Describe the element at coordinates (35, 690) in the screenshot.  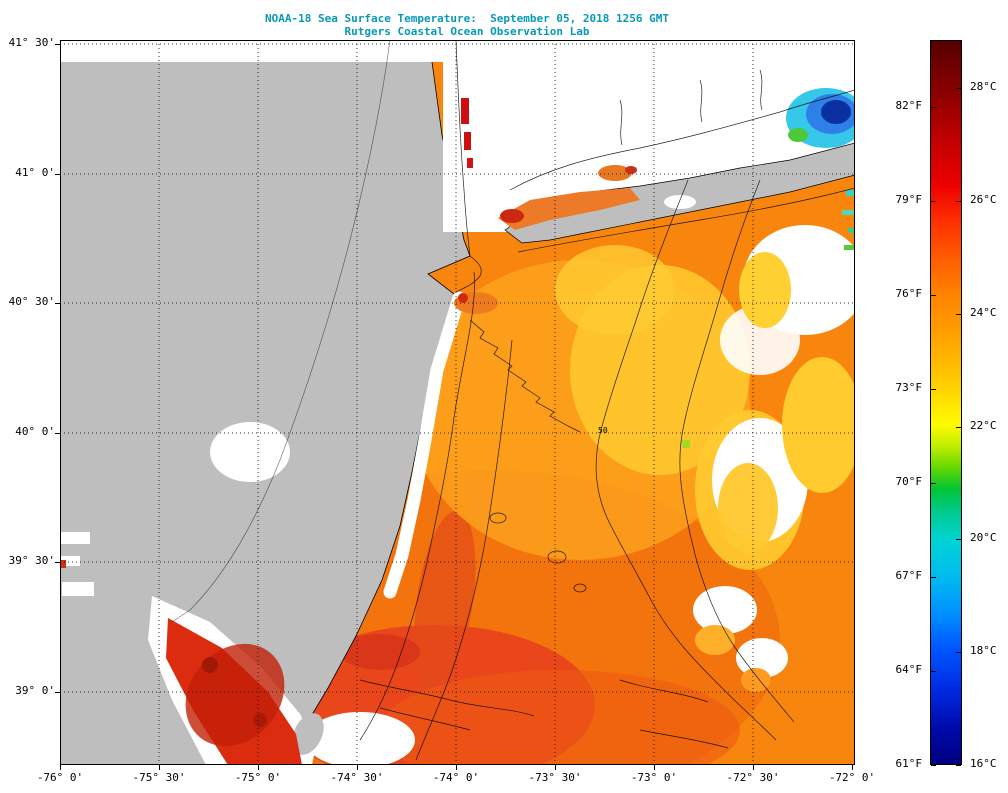
I see `lat-tick-label: 39° 0'` at that location.